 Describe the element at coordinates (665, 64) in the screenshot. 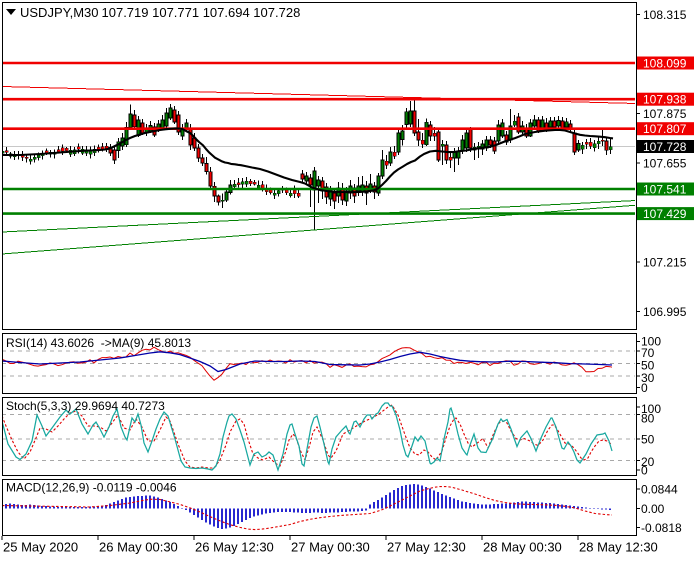

I see `svg-text: 108.099` at that location.